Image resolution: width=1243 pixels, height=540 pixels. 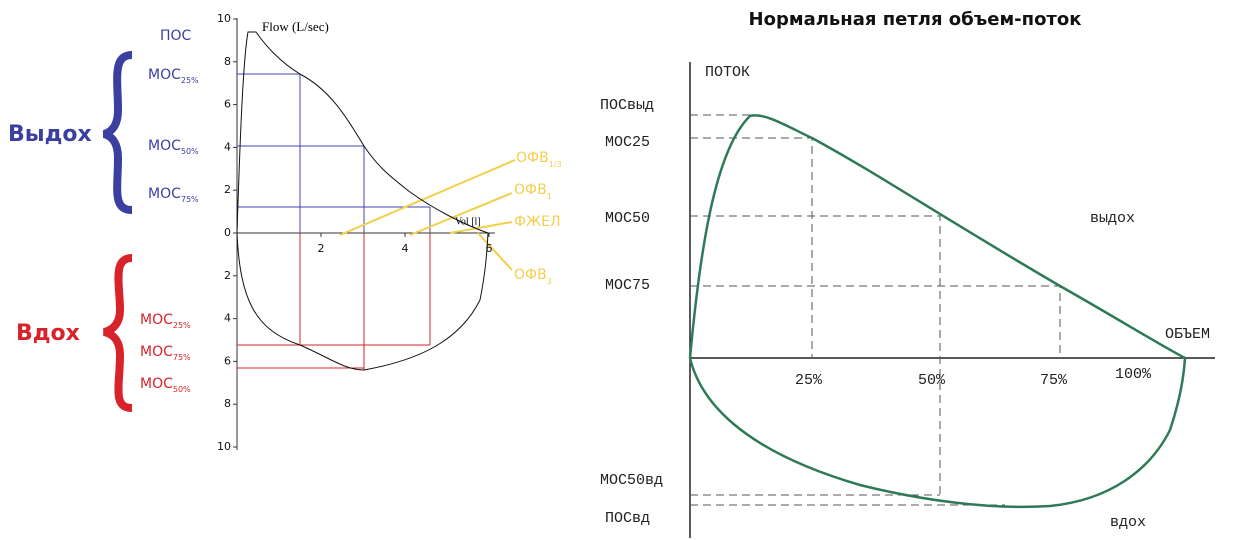 I want to click on x-tick-label: 6, so click(x=489, y=248).